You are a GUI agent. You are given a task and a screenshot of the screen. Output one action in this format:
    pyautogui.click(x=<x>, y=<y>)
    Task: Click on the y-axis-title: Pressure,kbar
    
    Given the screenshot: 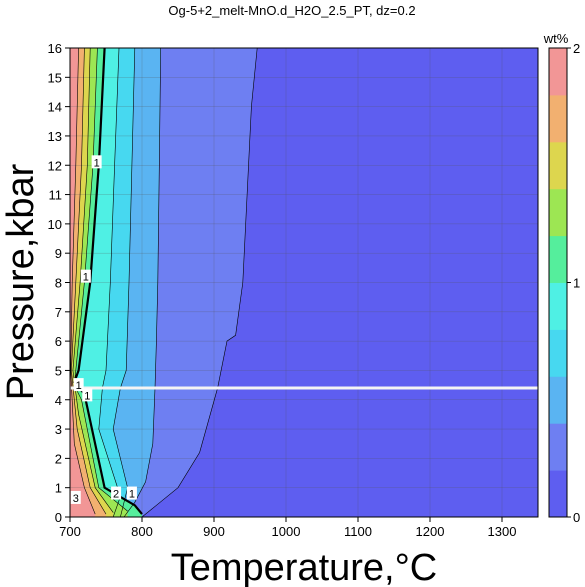 What is the action you would take?
    pyautogui.click(x=21, y=281)
    